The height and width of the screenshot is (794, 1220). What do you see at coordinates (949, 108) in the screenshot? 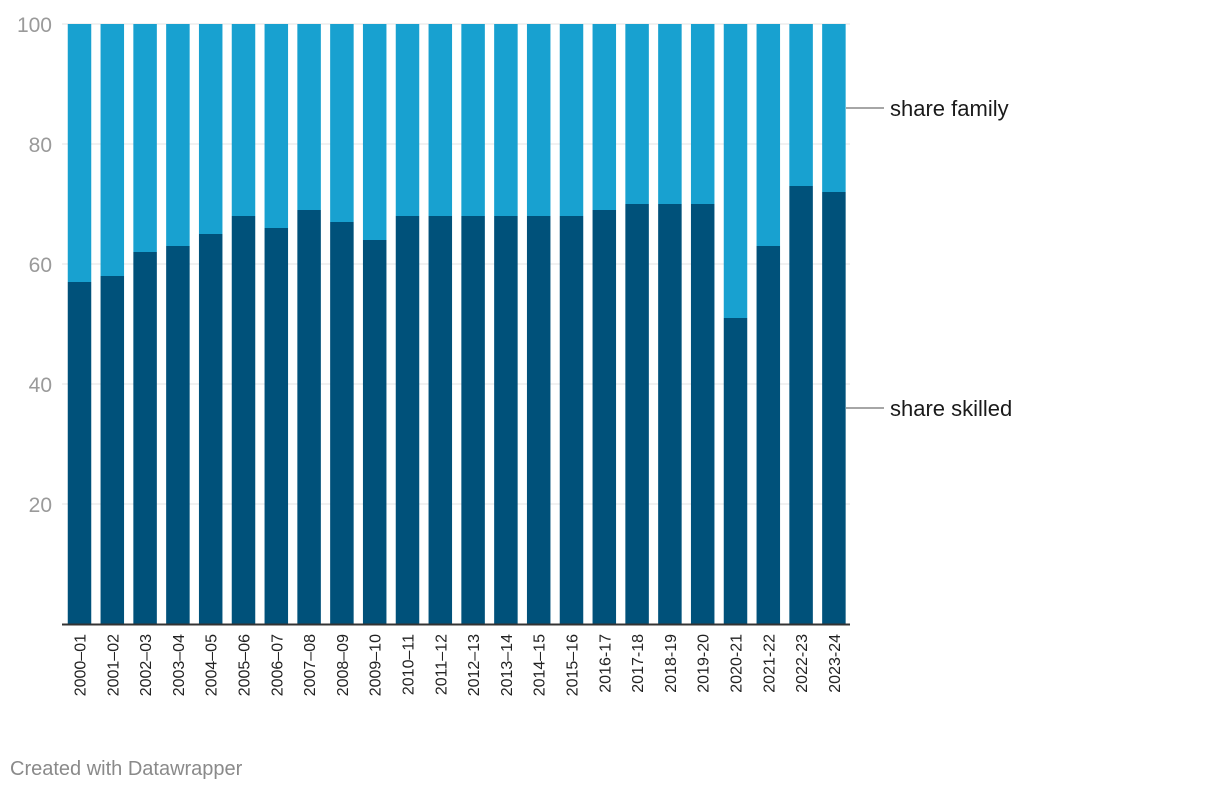
I see `series-label: share family` at bounding box center [949, 108].